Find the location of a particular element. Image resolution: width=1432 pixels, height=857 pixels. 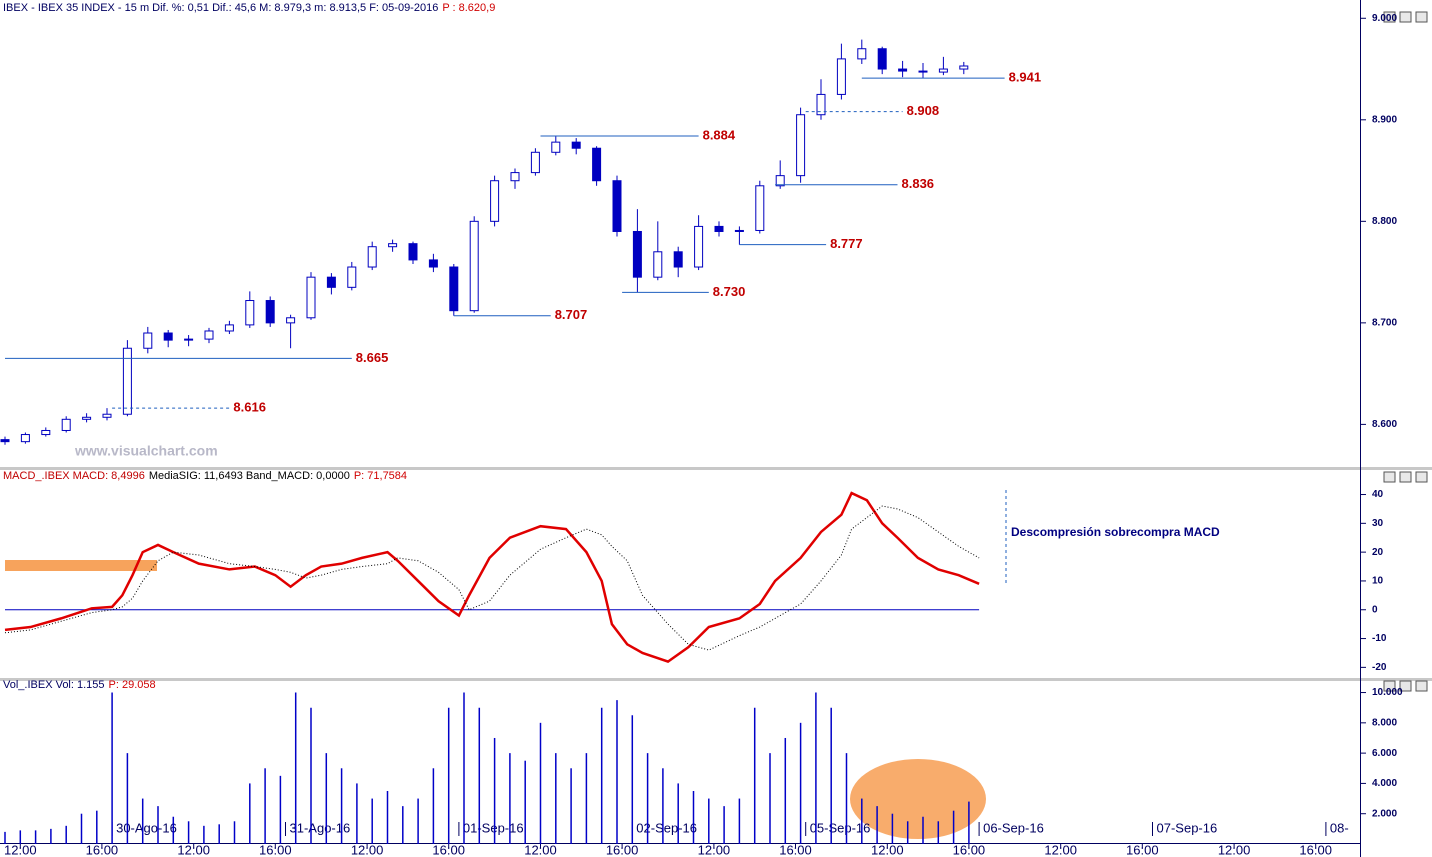

y-tick-label: 8.600 is located at coordinates (1384, 424).